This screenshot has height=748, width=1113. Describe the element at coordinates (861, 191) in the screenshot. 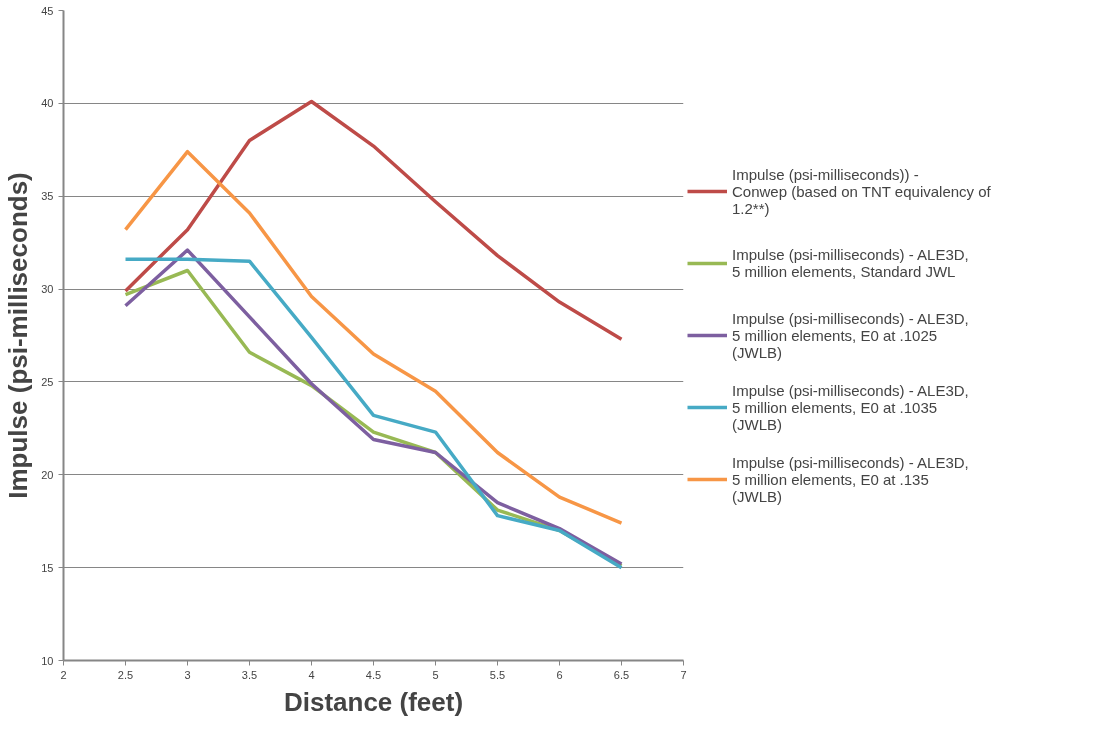

I see `legend-label: Impulse (psi-milliseconds)) - Conwep (based on TNT equivalency of 1.2**)` at that location.